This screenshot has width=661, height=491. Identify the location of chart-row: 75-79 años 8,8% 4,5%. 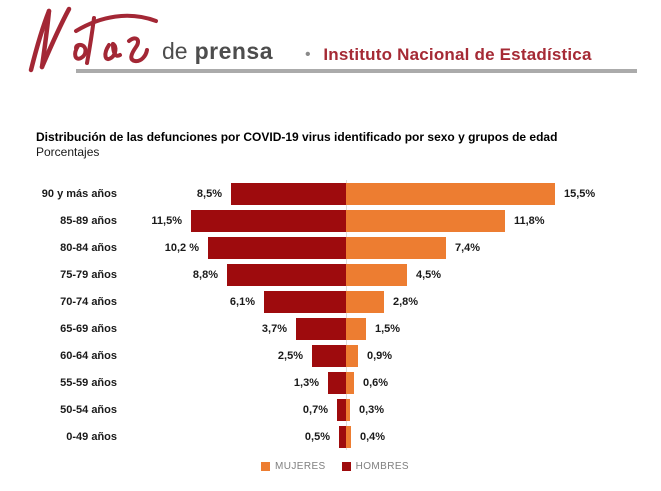
(330, 274).